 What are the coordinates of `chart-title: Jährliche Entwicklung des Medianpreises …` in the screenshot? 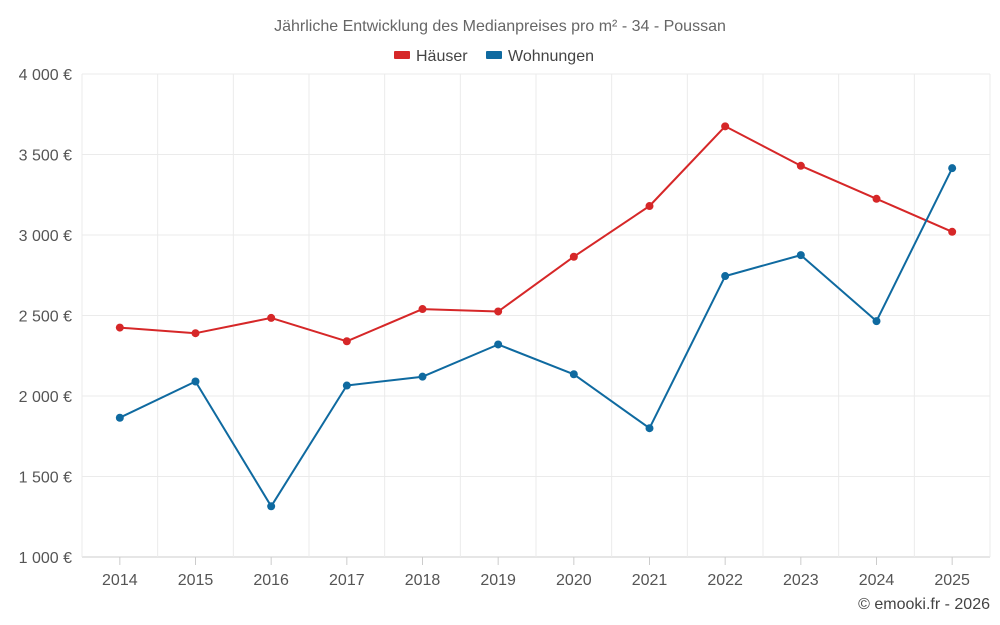 It's located at (500, 26).